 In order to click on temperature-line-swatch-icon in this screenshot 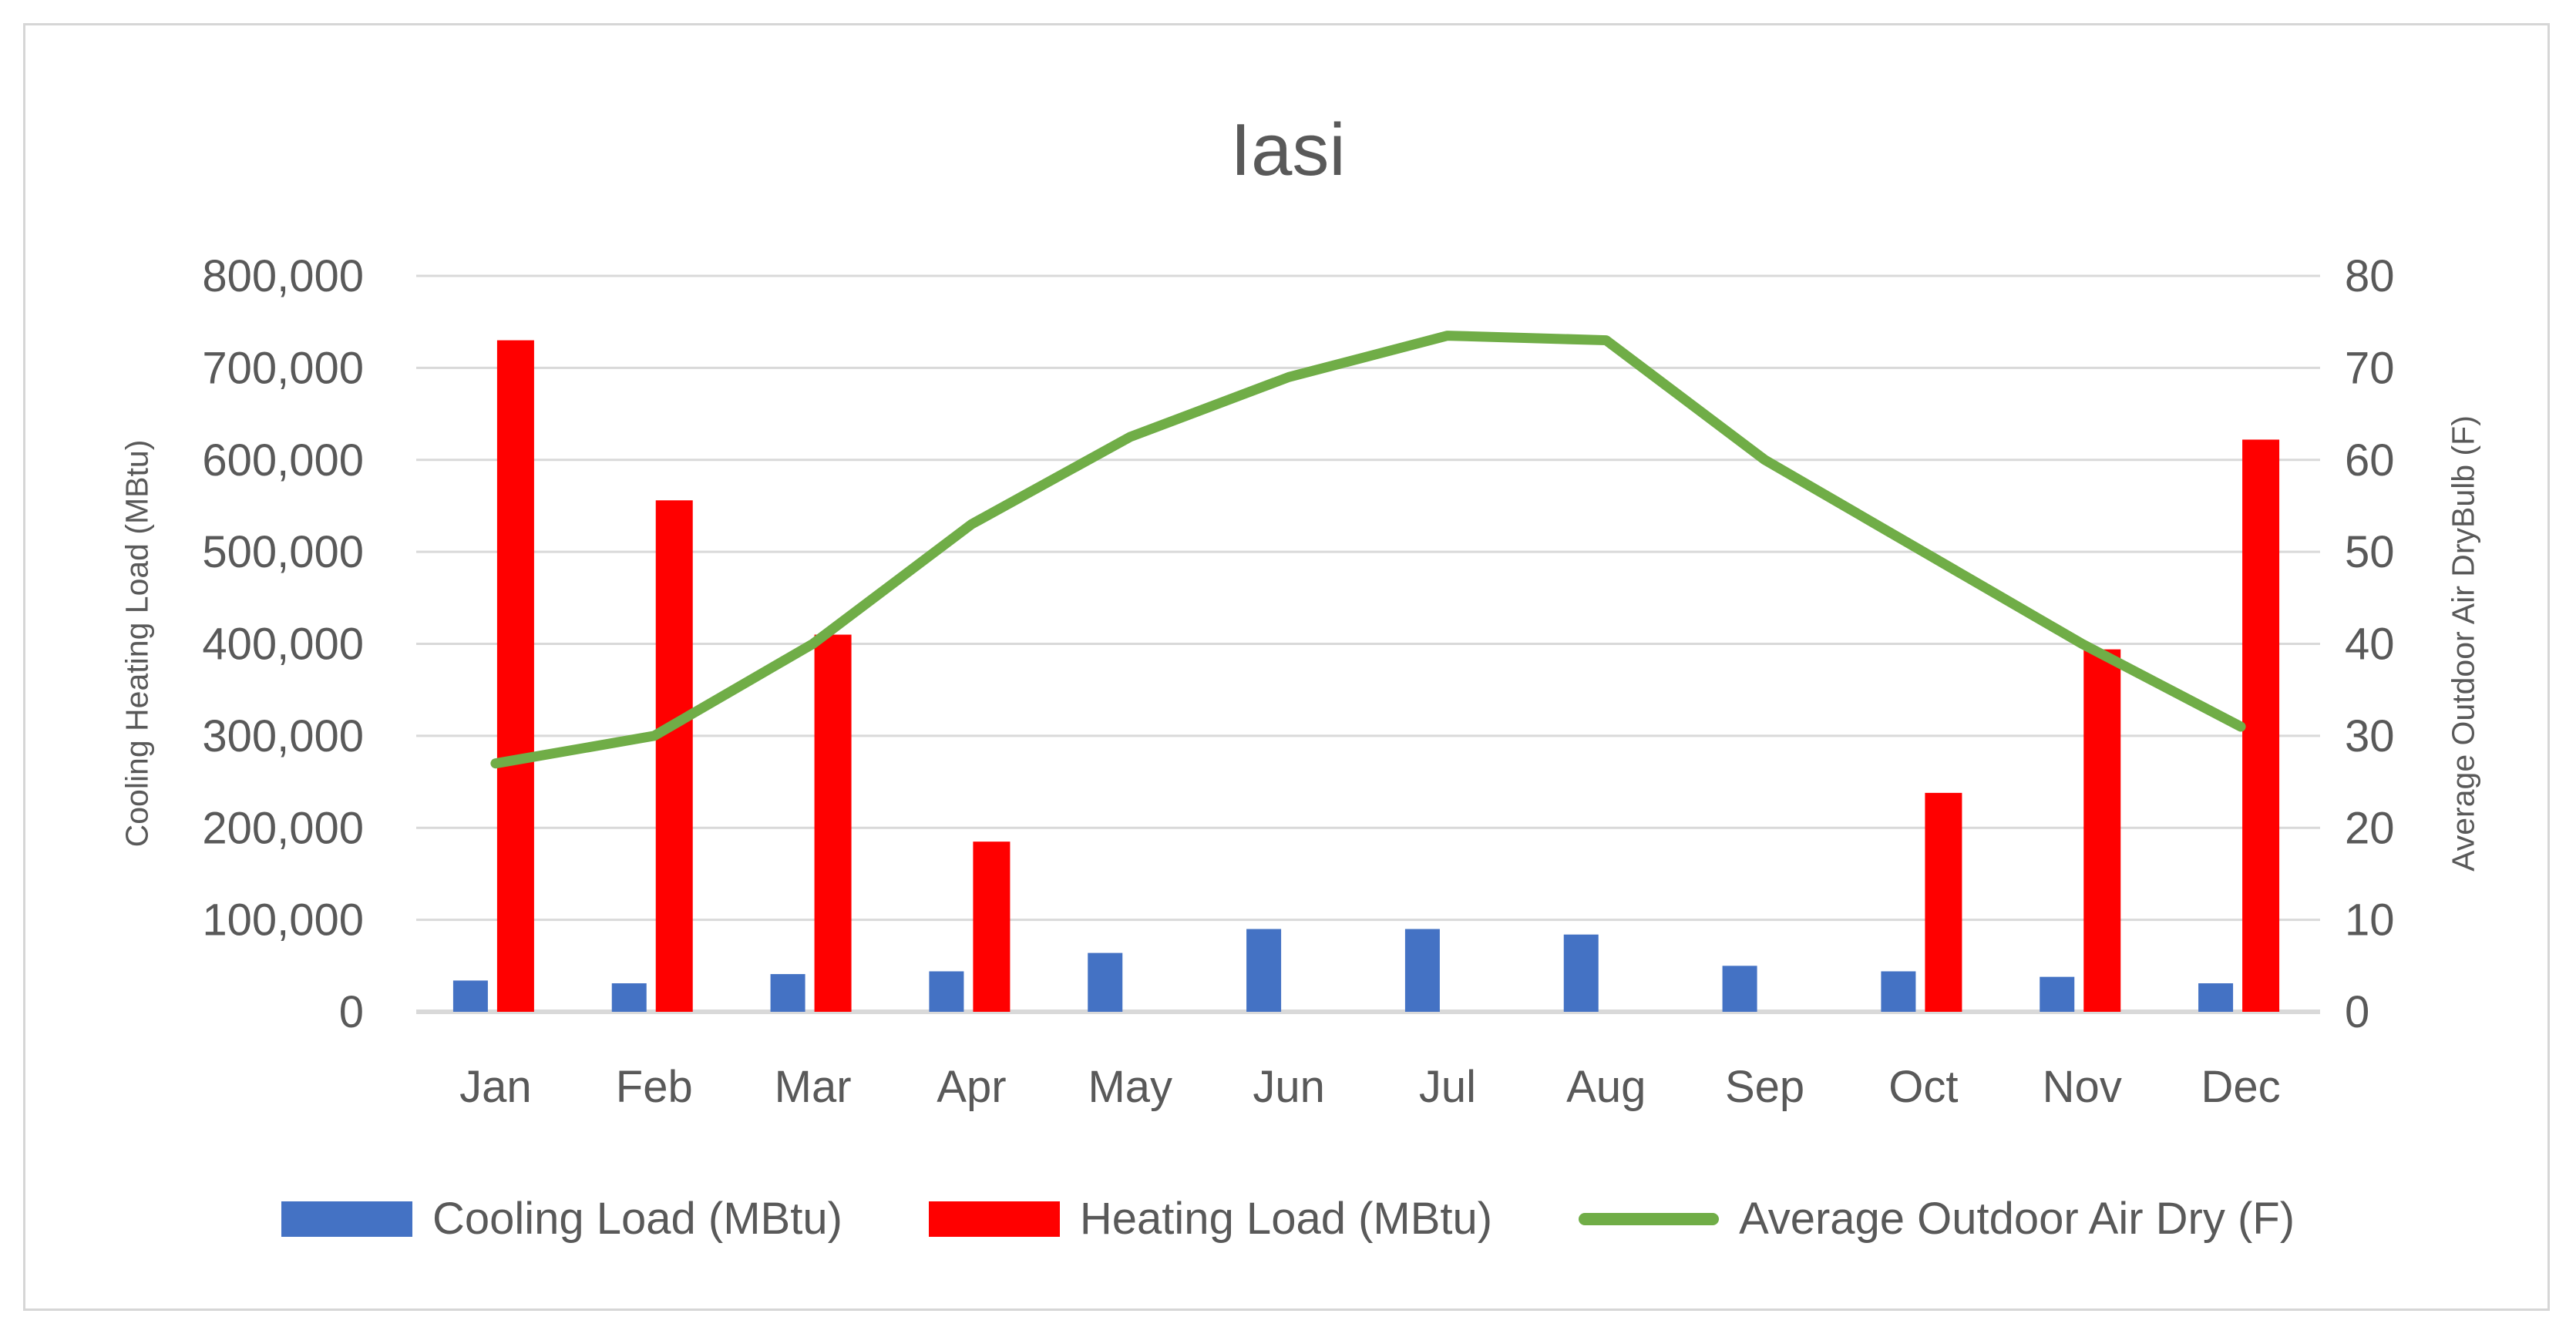, I will do `click(1649, 1218)`.